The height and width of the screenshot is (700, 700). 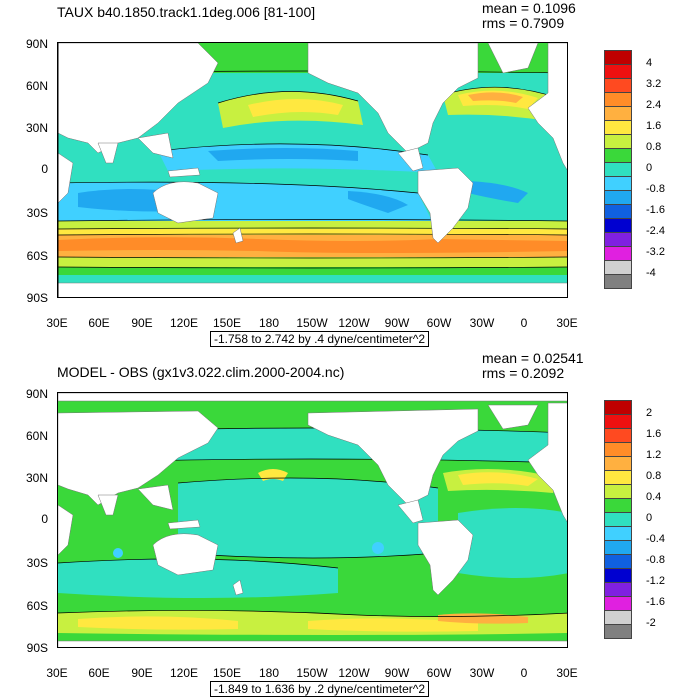 I want to click on lon-label: 150E, so click(x=227, y=673).